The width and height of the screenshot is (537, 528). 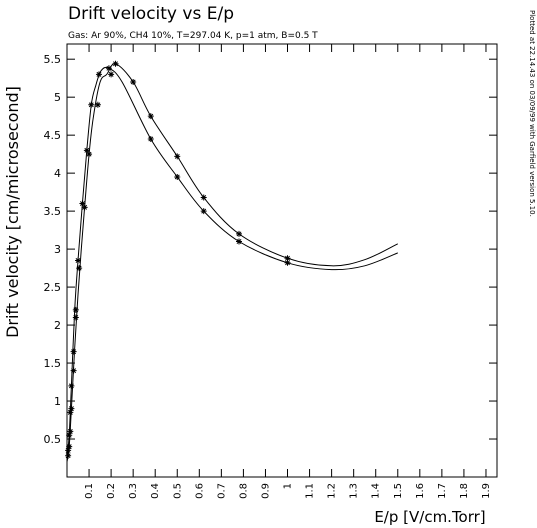 I want to click on x-tick-label: 0.3, so click(x=133, y=491).